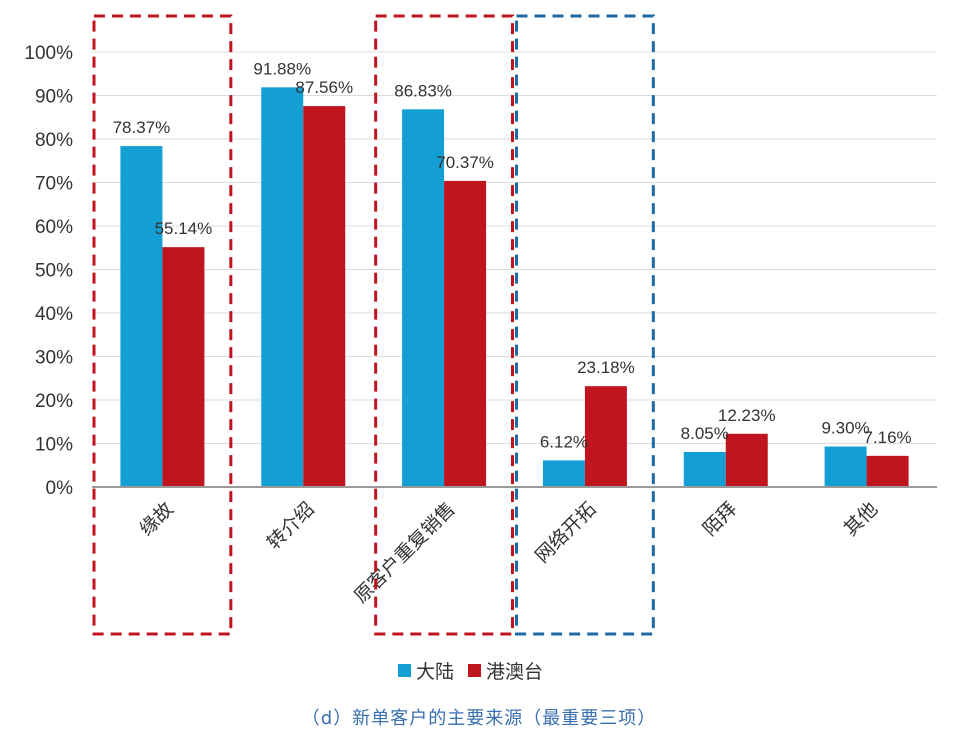  What do you see at coordinates (606, 367) in the screenshot?
I see `data-label-series-2: 23.18%` at bounding box center [606, 367].